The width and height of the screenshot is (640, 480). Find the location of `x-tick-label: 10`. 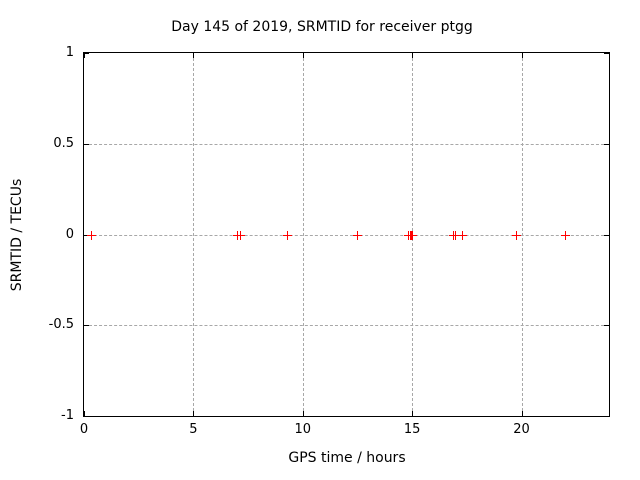

x-tick-label: 10 is located at coordinates (303, 429).